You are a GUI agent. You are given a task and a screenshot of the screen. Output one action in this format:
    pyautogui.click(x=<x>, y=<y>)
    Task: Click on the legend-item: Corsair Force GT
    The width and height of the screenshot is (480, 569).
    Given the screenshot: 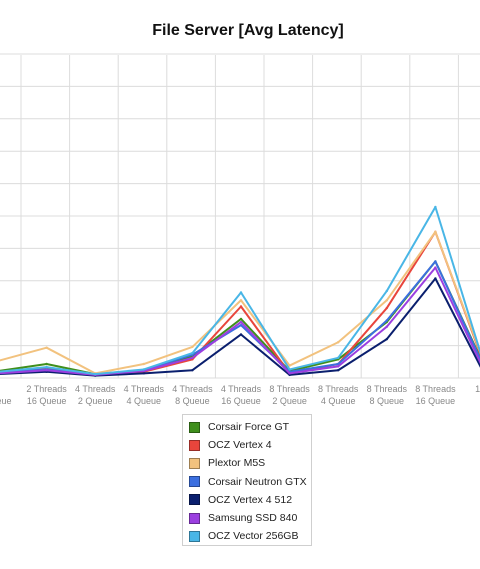 What is the action you would take?
    pyautogui.click(x=250, y=427)
    